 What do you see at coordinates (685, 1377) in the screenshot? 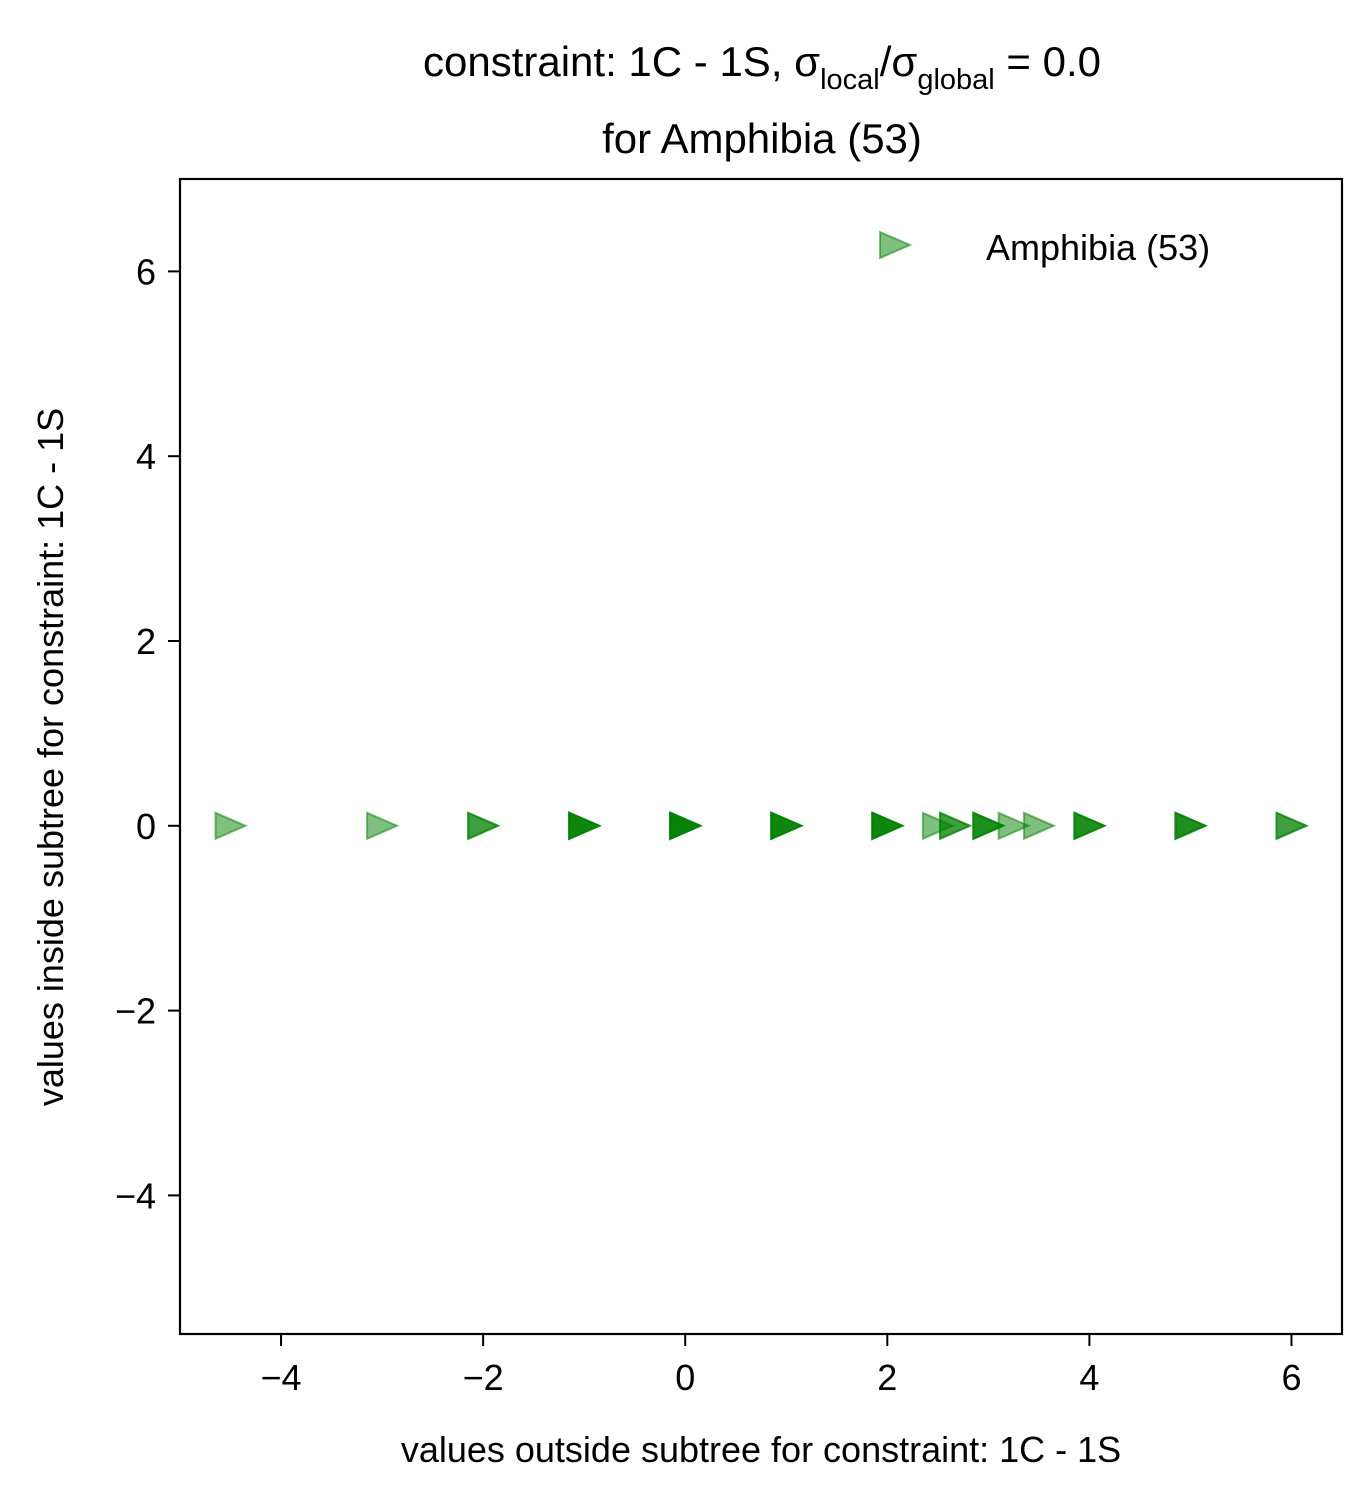
I see `x-tick-label: 0` at bounding box center [685, 1377].